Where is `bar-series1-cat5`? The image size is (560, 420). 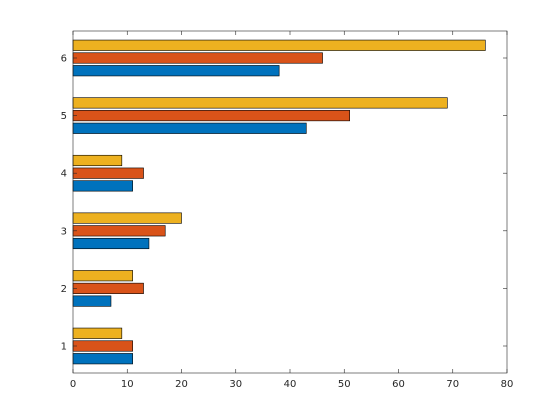 bar-series1-cat5 is located at coordinates (189, 128).